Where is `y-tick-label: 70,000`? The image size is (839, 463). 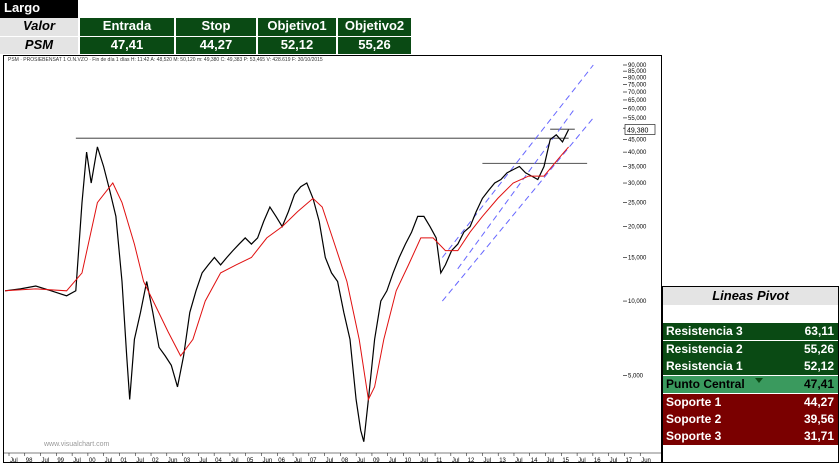 y-tick-label: 70,000 is located at coordinates (637, 93).